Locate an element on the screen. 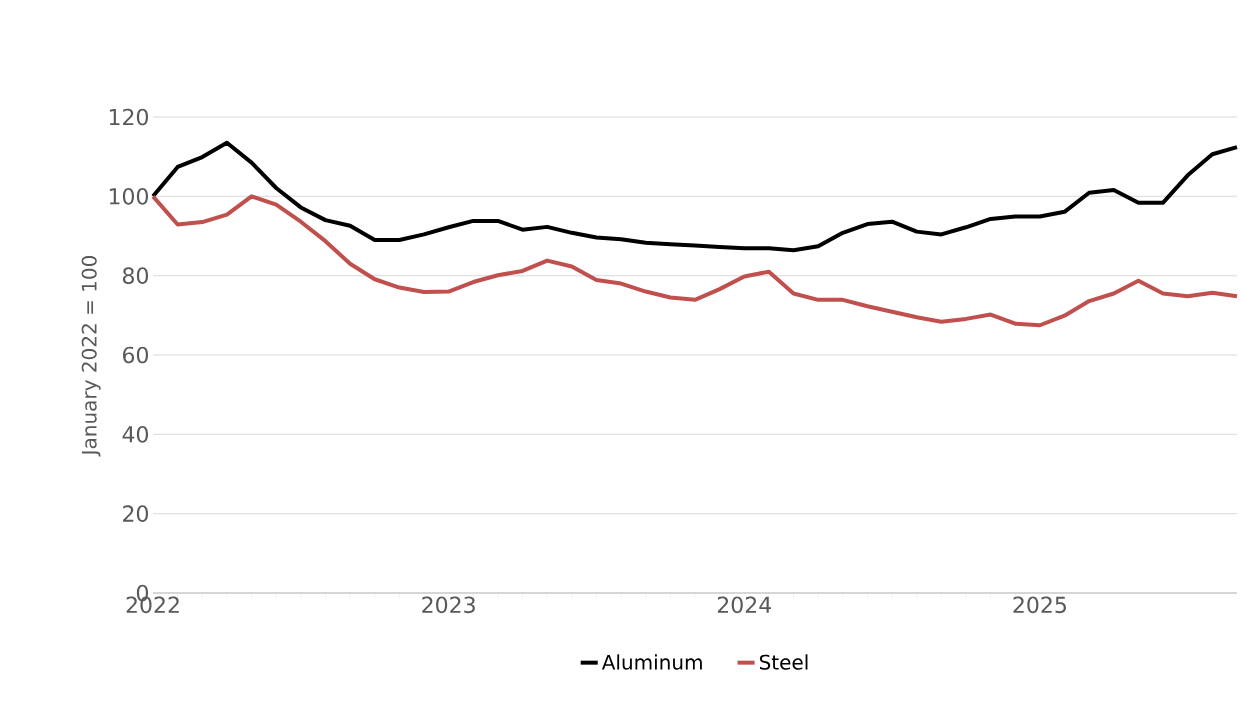 This screenshot has width=1241, height=710. y-axis-title: January 2022 = 100 is located at coordinates (91, 356).